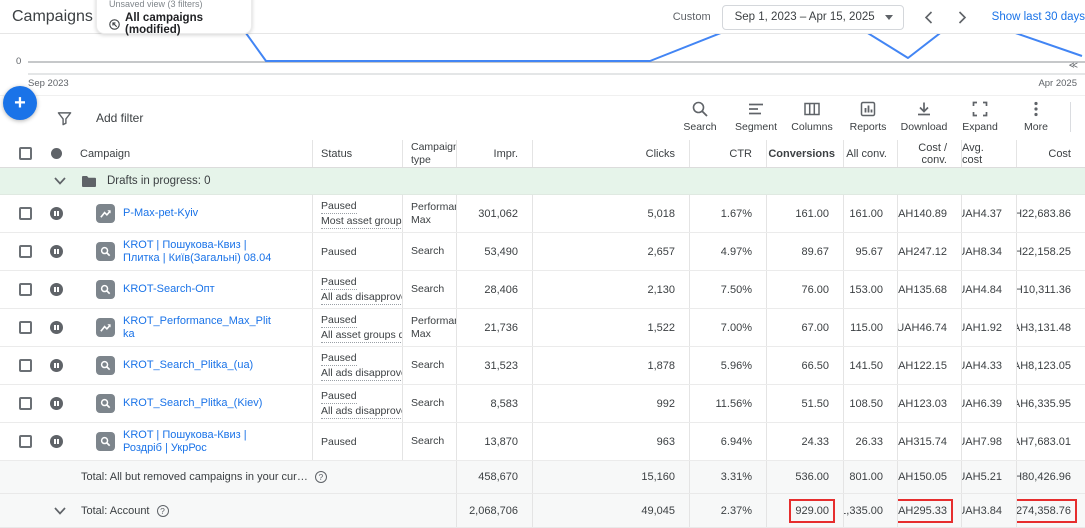 The height and width of the screenshot is (528, 1085). I want to click on segment-icon, so click(756, 109).